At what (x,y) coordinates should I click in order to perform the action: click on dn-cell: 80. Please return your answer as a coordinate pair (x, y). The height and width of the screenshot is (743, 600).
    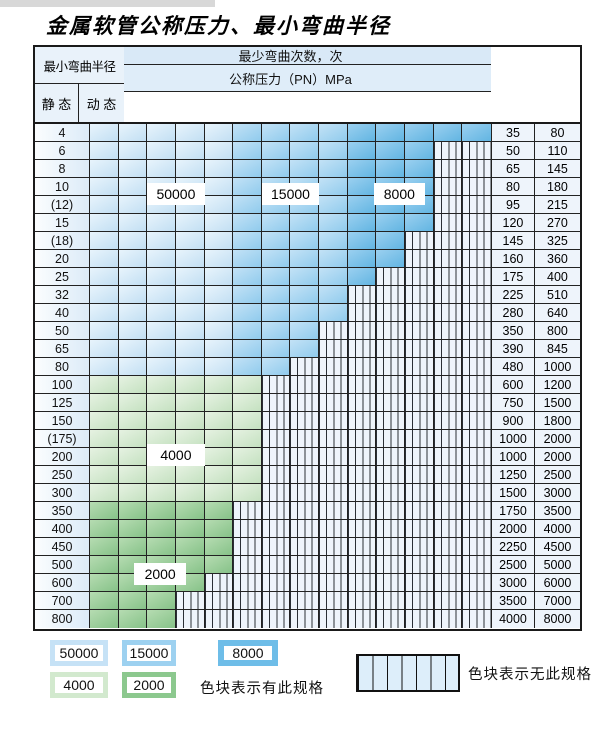
    Looking at the image, I should click on (62, 366).